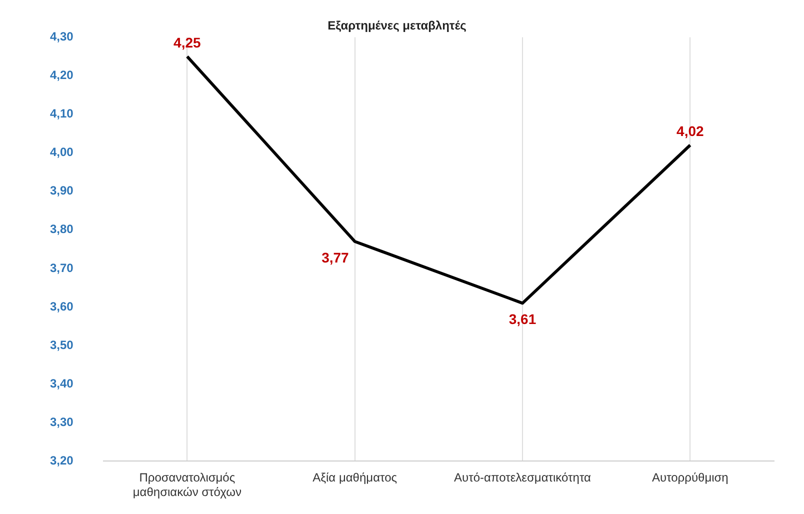 The height and width of the screenshot is (514, 804). I want to click on y-tick-label: 4,00, so click(62, 152).